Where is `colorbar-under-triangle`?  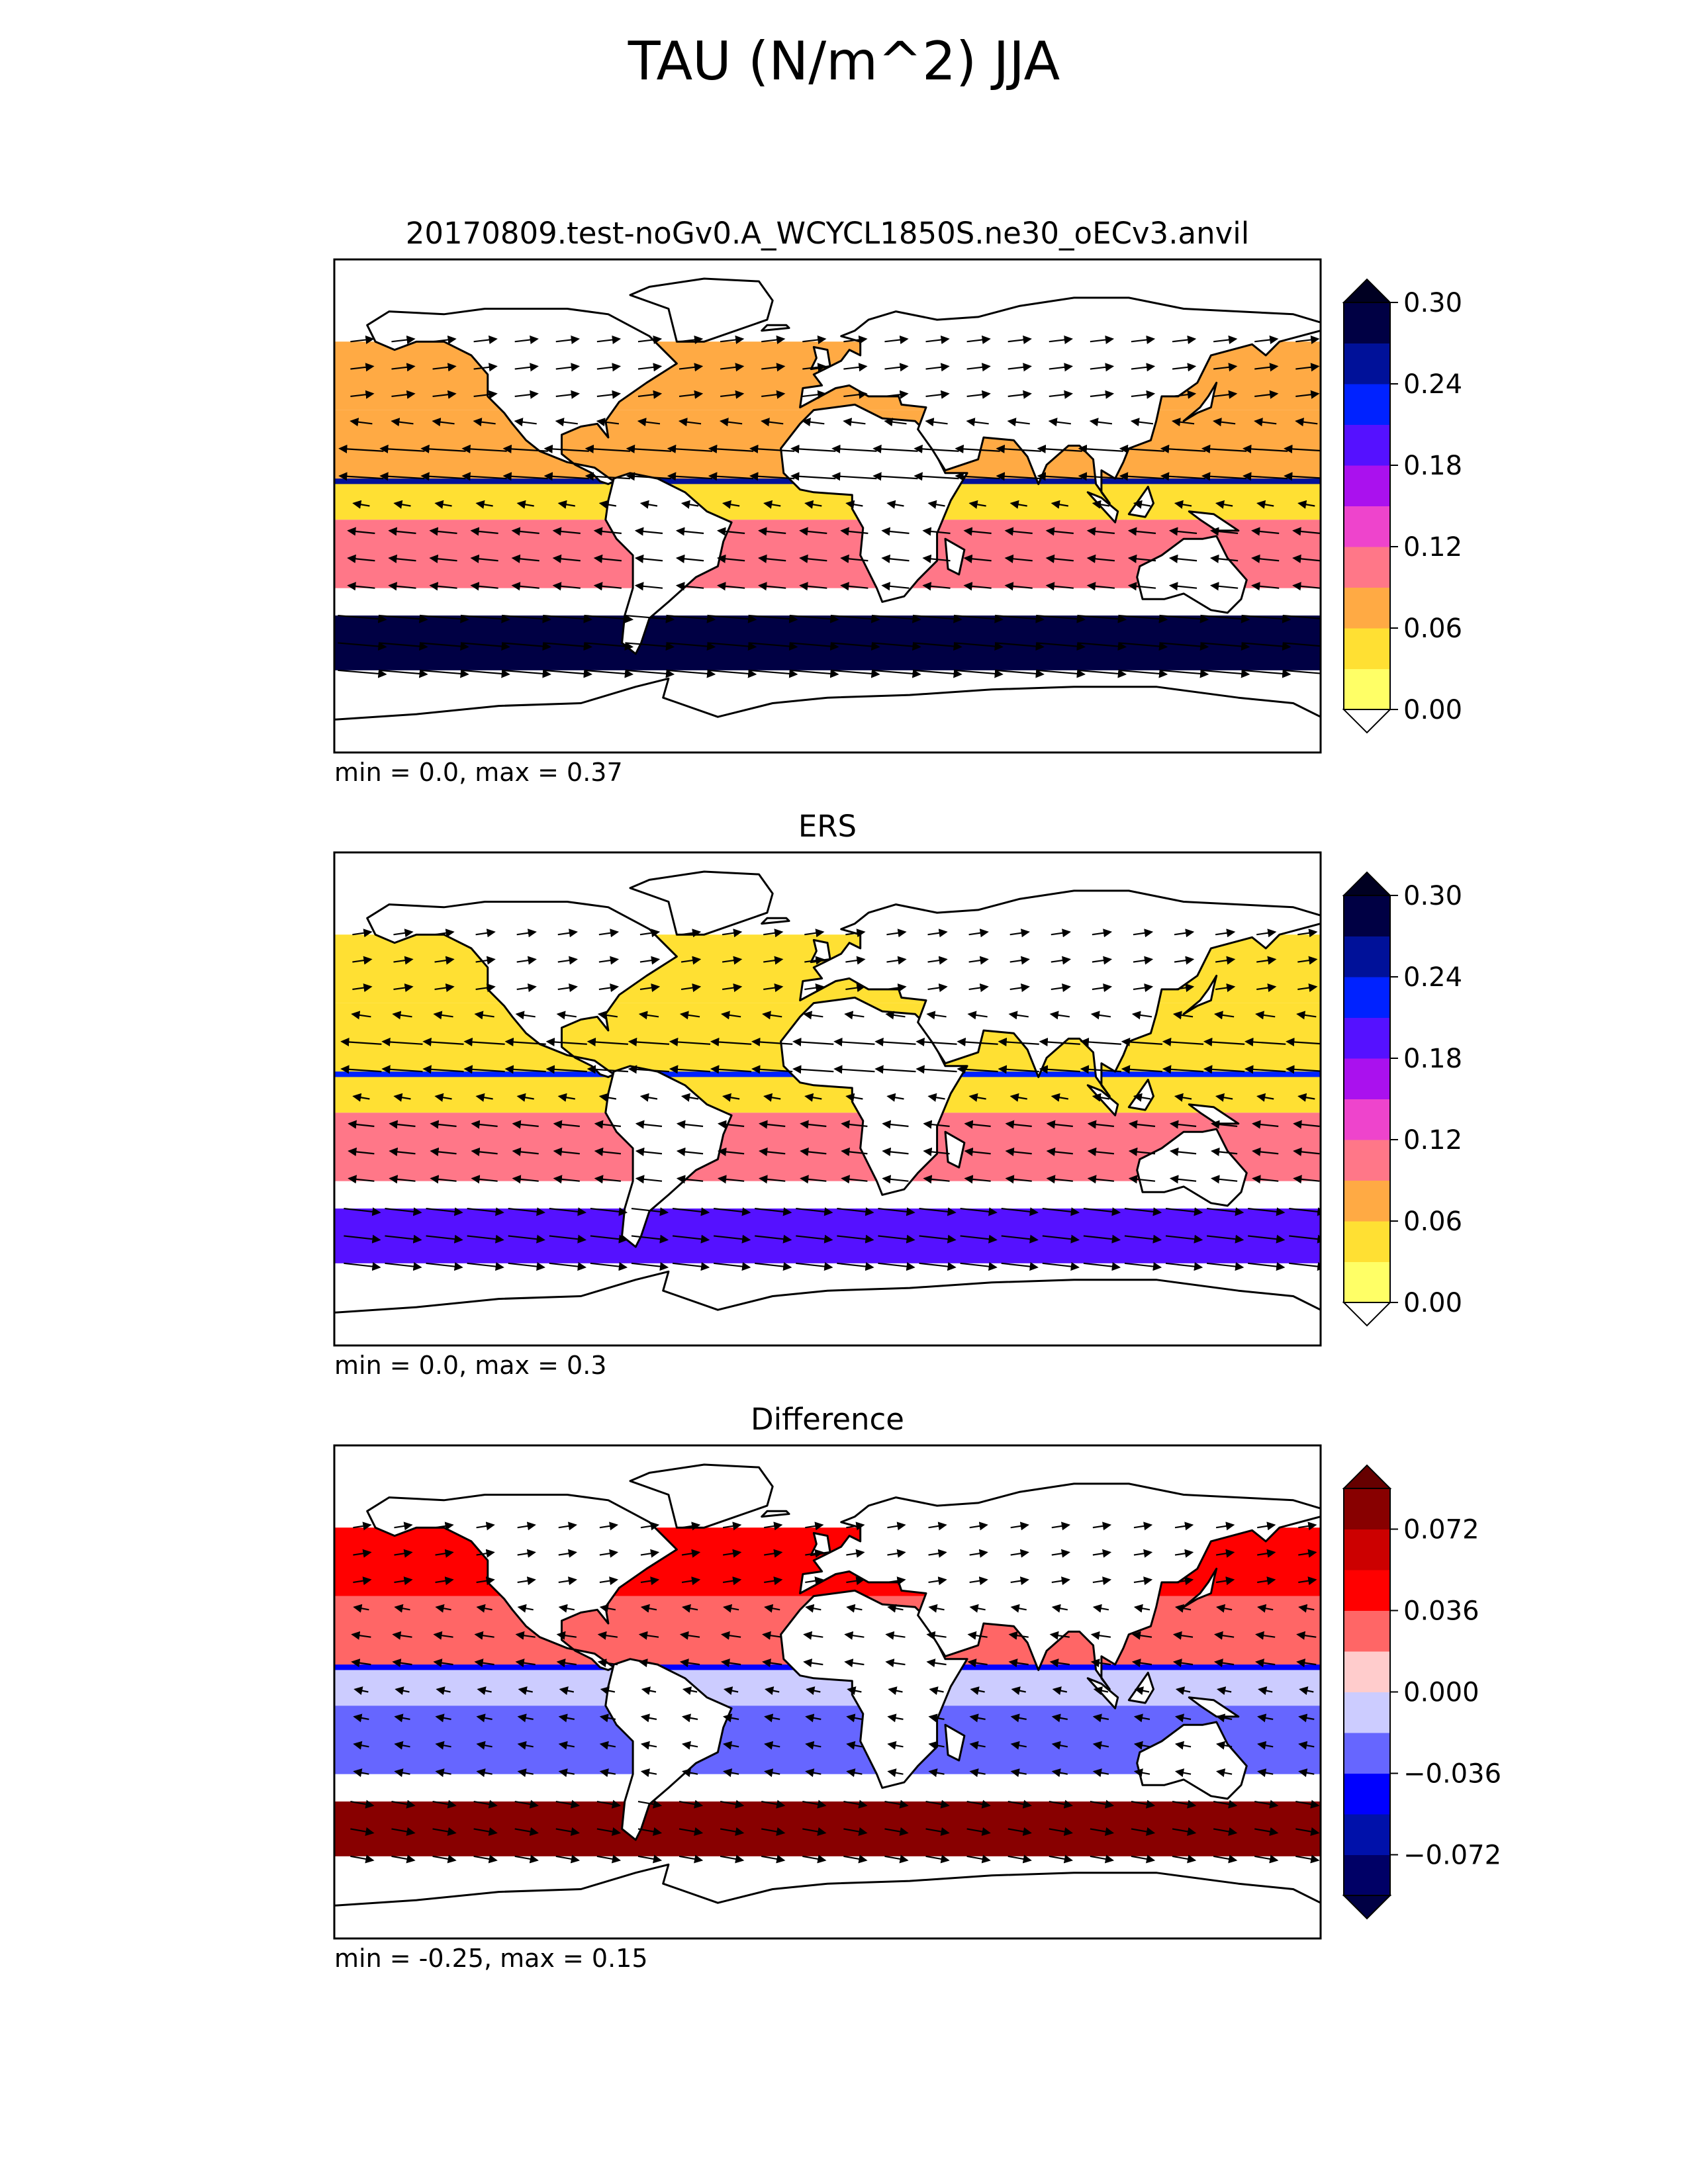
colorbar-under-triangle is located at coordinates (1367, 1314).